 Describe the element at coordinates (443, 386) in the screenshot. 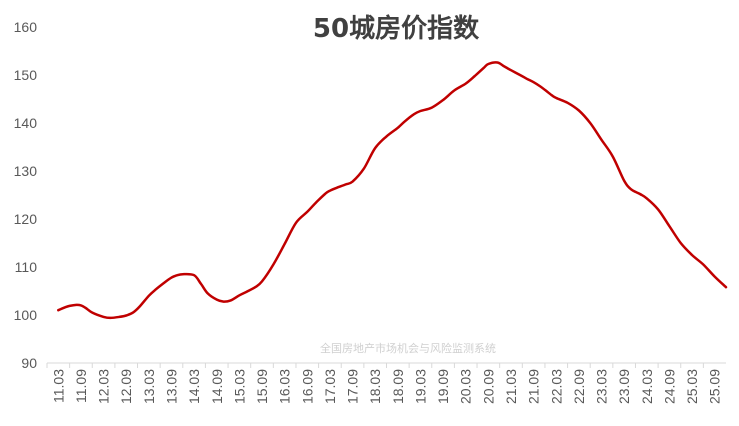

I see `x-tick-label: 19.09` at that location.